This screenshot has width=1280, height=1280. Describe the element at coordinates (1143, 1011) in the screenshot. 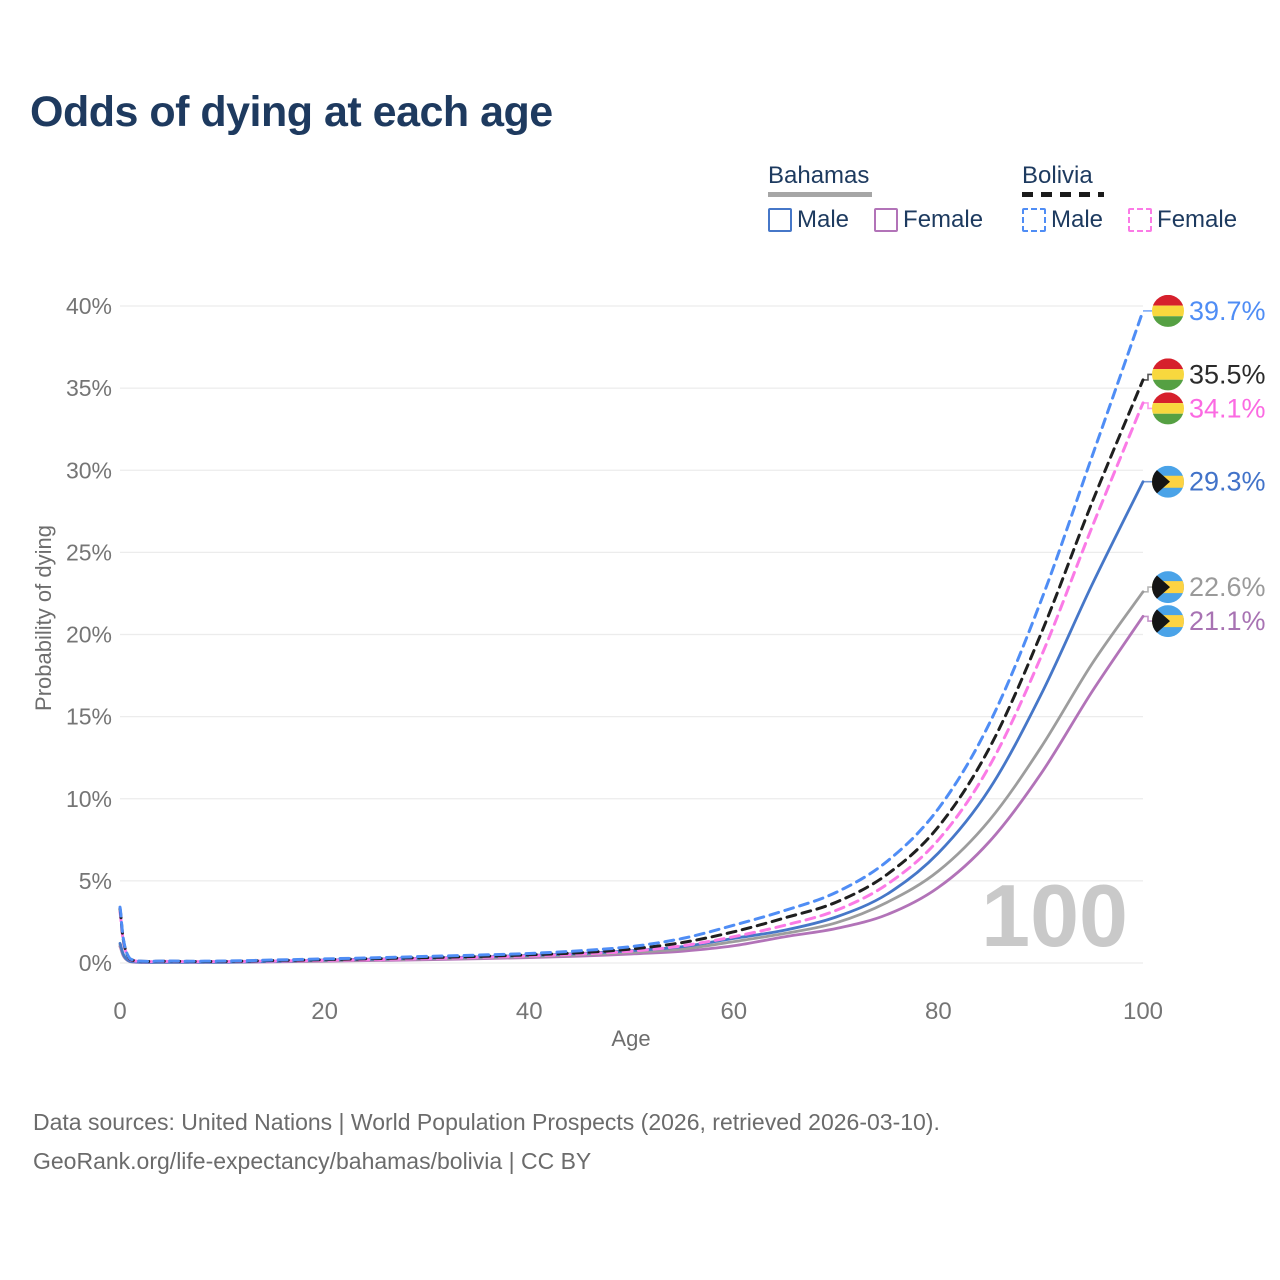

I see `x-tick-label: 100` at that location.